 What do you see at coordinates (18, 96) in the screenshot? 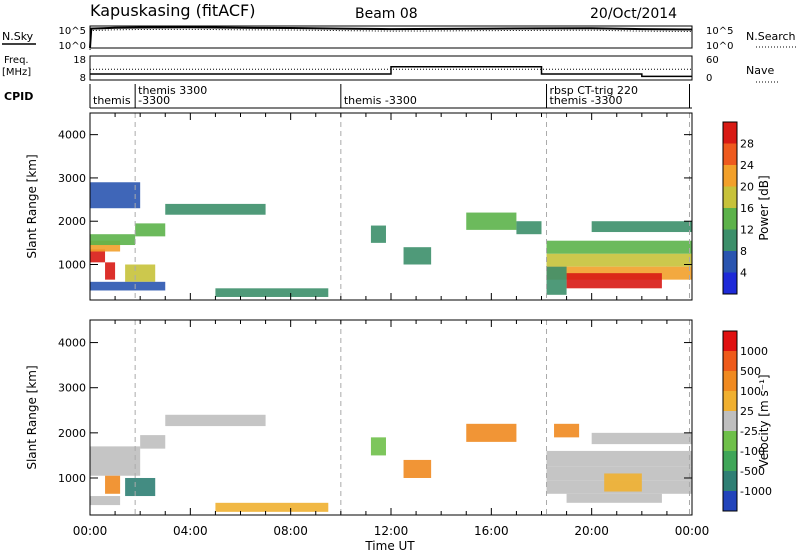
I see `cpid-label: CPID` at bounding box center [18, 96].